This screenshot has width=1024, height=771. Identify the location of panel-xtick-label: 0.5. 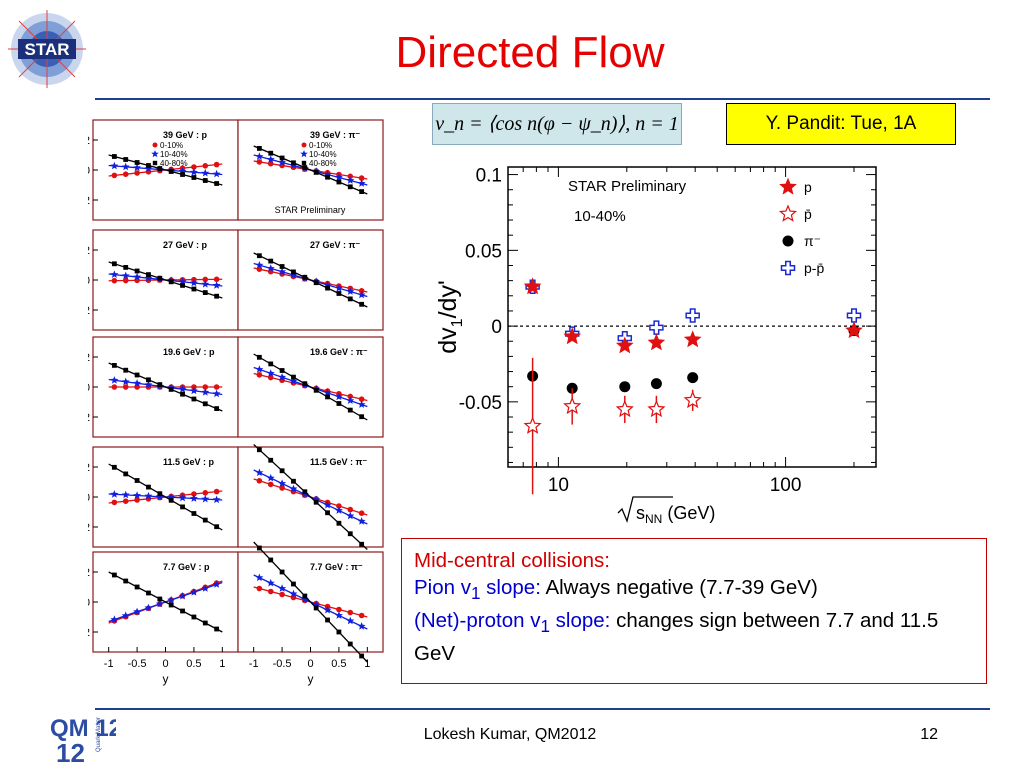
(338, 664).